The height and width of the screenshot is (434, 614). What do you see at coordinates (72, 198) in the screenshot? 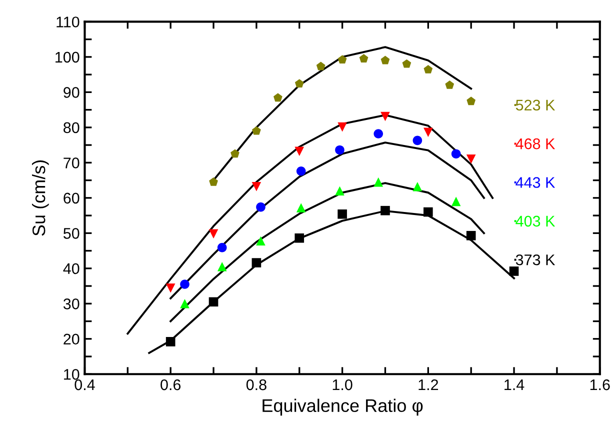
I see `y-tick-label: 60` at bounding box center [72, 198].